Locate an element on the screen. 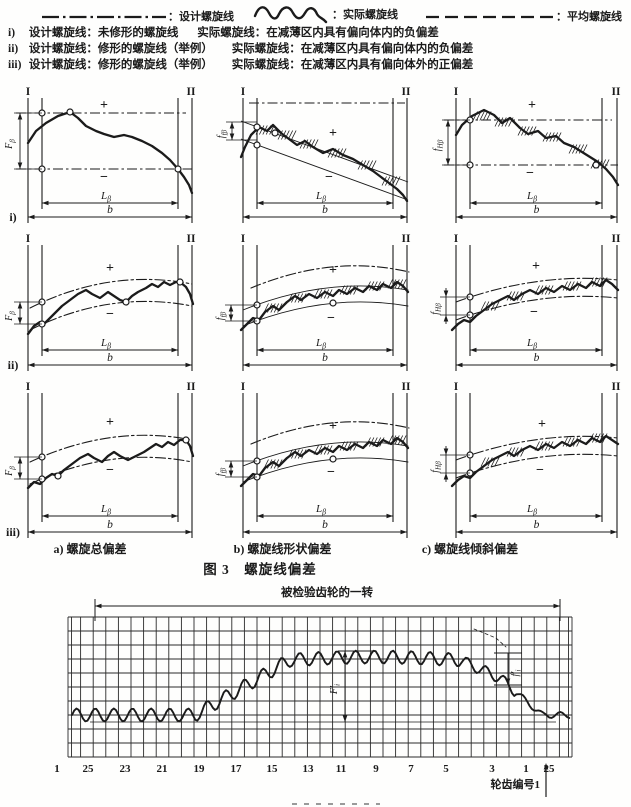 The height and width of the screenshot is (807, 631). definition-ii-design: 设计螺旋线：修形的螺旋线（举例） is located at coordinates (120, 49).